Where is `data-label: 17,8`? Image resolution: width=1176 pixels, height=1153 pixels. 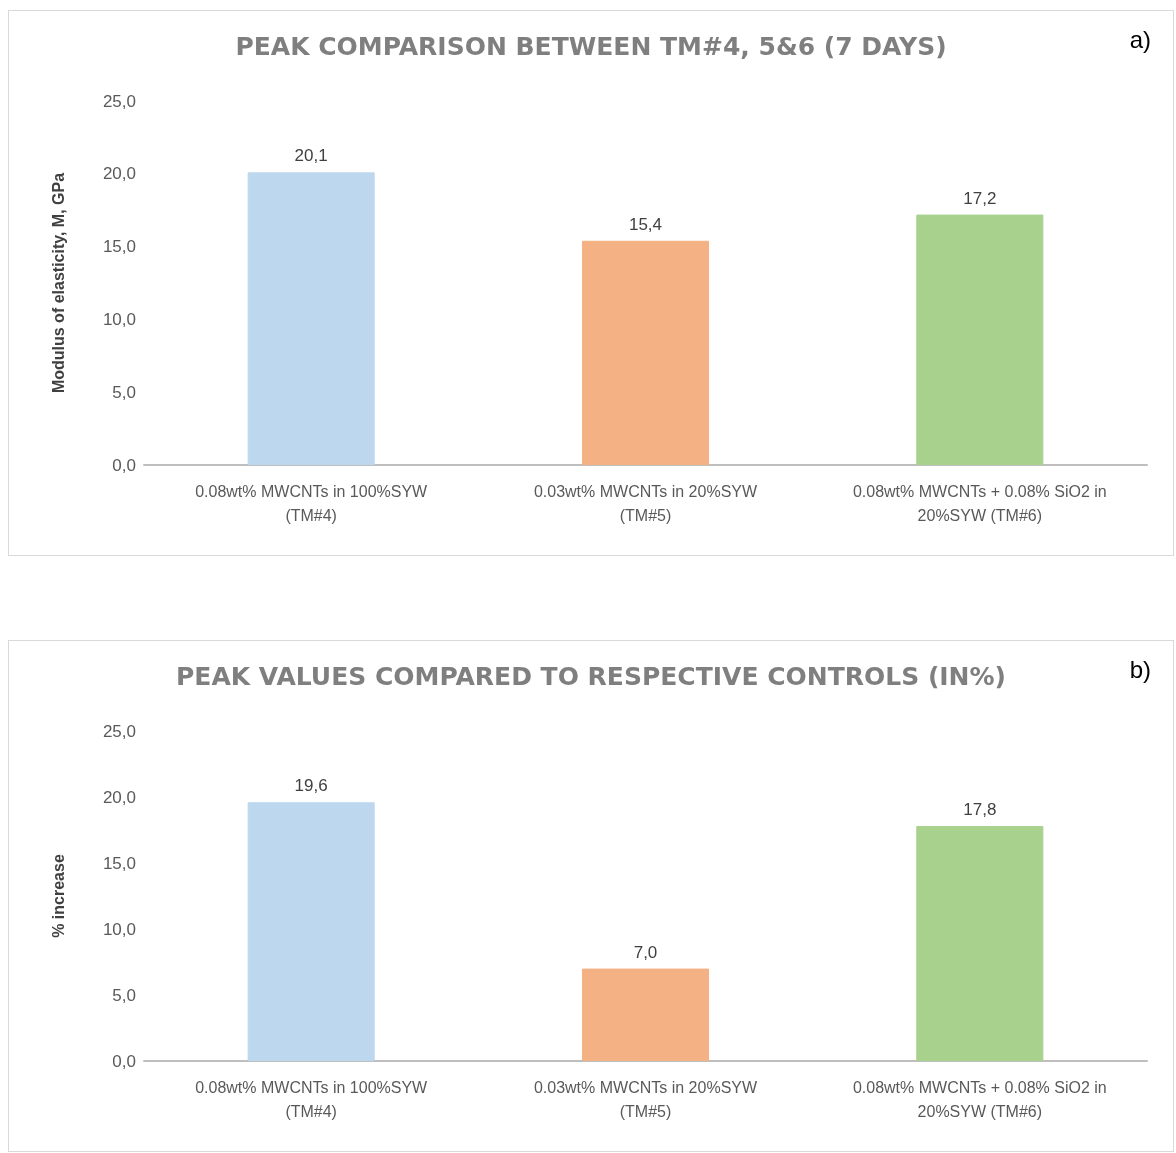
data-label: 17,8 is located at coordinates (980, 810).